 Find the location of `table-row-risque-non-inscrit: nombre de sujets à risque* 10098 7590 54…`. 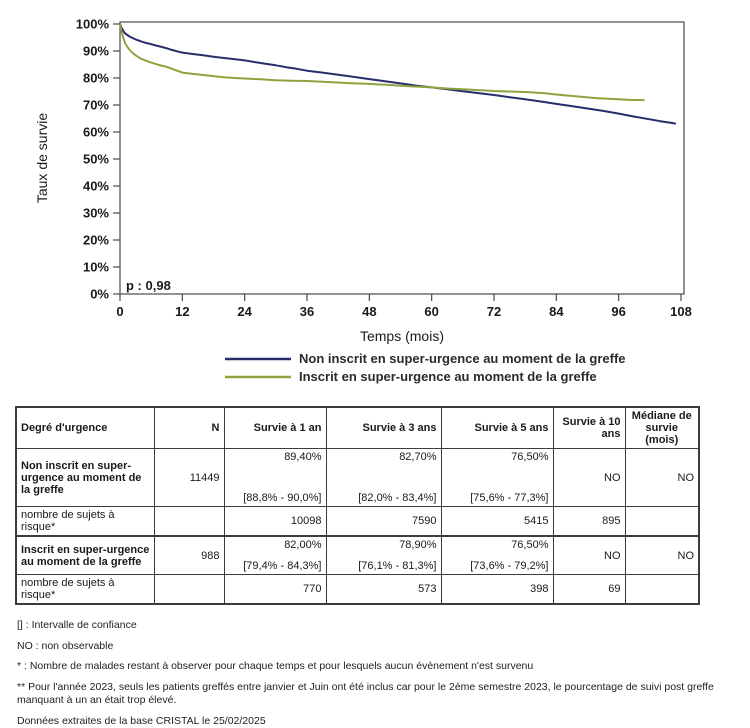

table-row-risque-non-inscrit: nombre de sujets à risque* 10098 7590 54… is located at coordinates (357, 521).